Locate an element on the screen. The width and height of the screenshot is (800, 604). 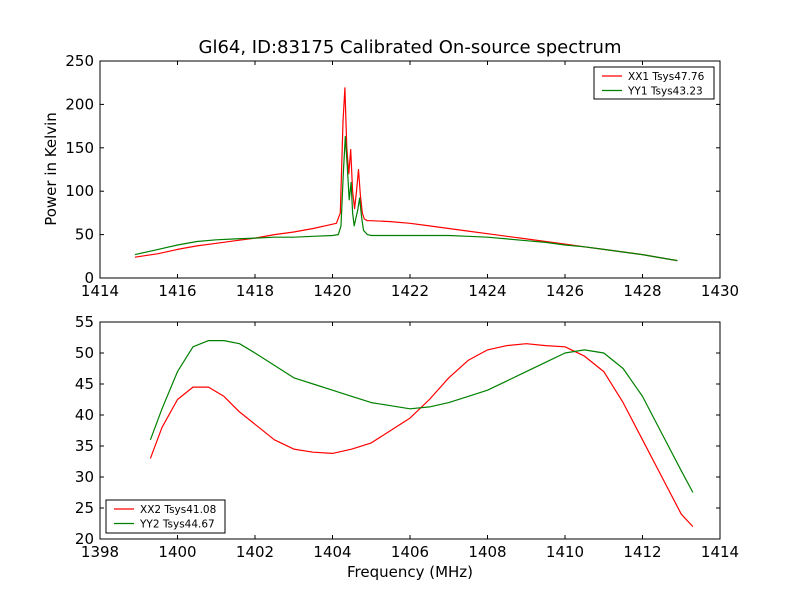
top-x-tick-label: 1424 is located at coordinates (487, 291).